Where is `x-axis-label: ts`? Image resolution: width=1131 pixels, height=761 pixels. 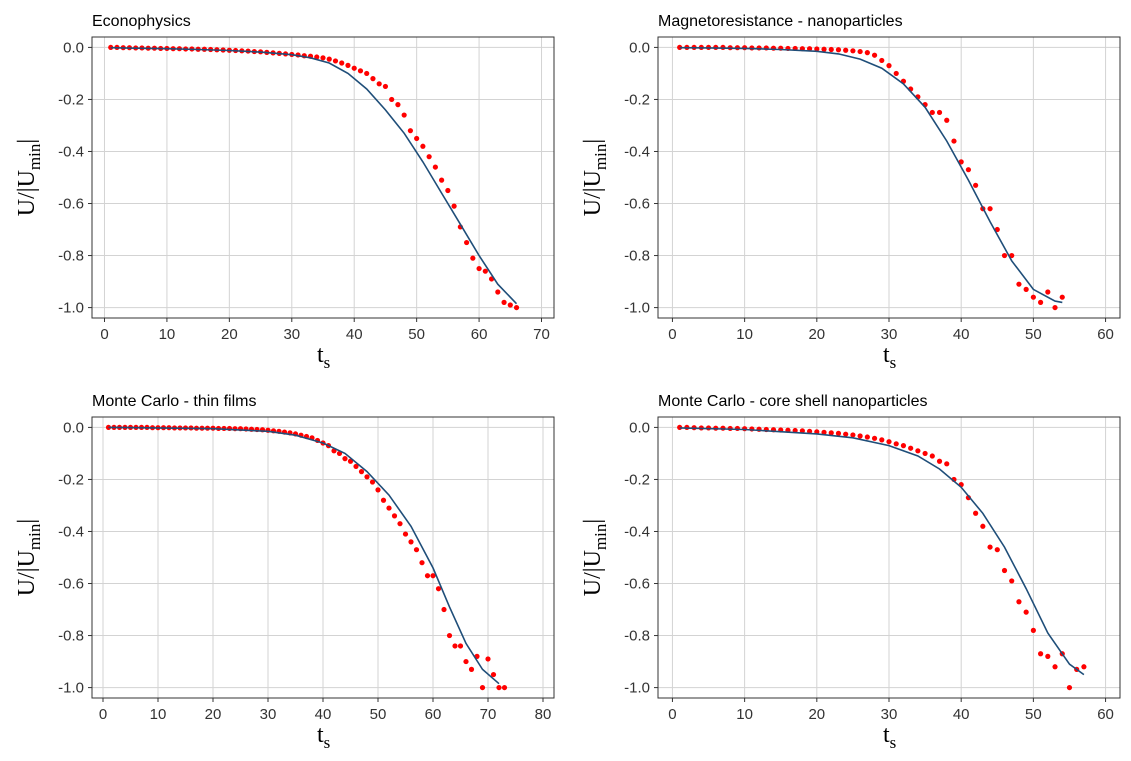
x-axis-label: ts is located at coordinates (323, 737).